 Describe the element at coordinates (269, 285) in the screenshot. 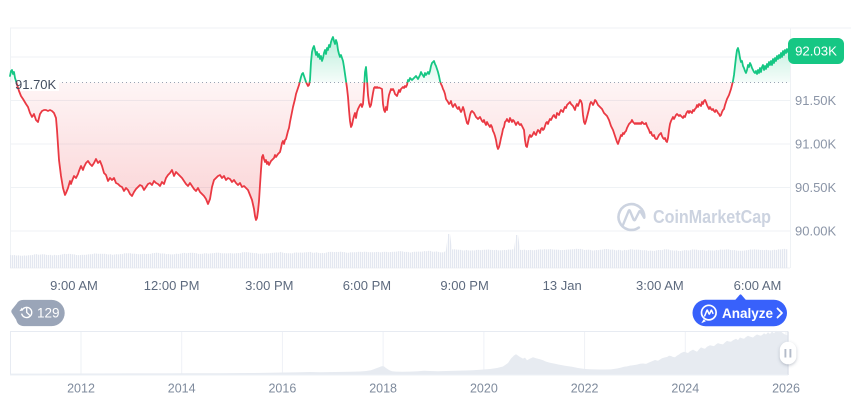

I see `svg-text: 3:00 PM` at that location.